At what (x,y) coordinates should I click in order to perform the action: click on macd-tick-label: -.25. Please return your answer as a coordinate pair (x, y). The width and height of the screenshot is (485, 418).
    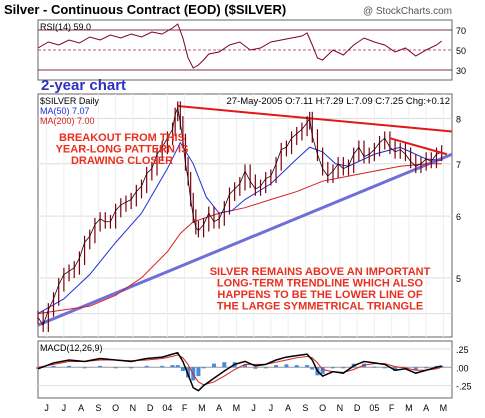
    Looking at the image, I should click on (464, 387).